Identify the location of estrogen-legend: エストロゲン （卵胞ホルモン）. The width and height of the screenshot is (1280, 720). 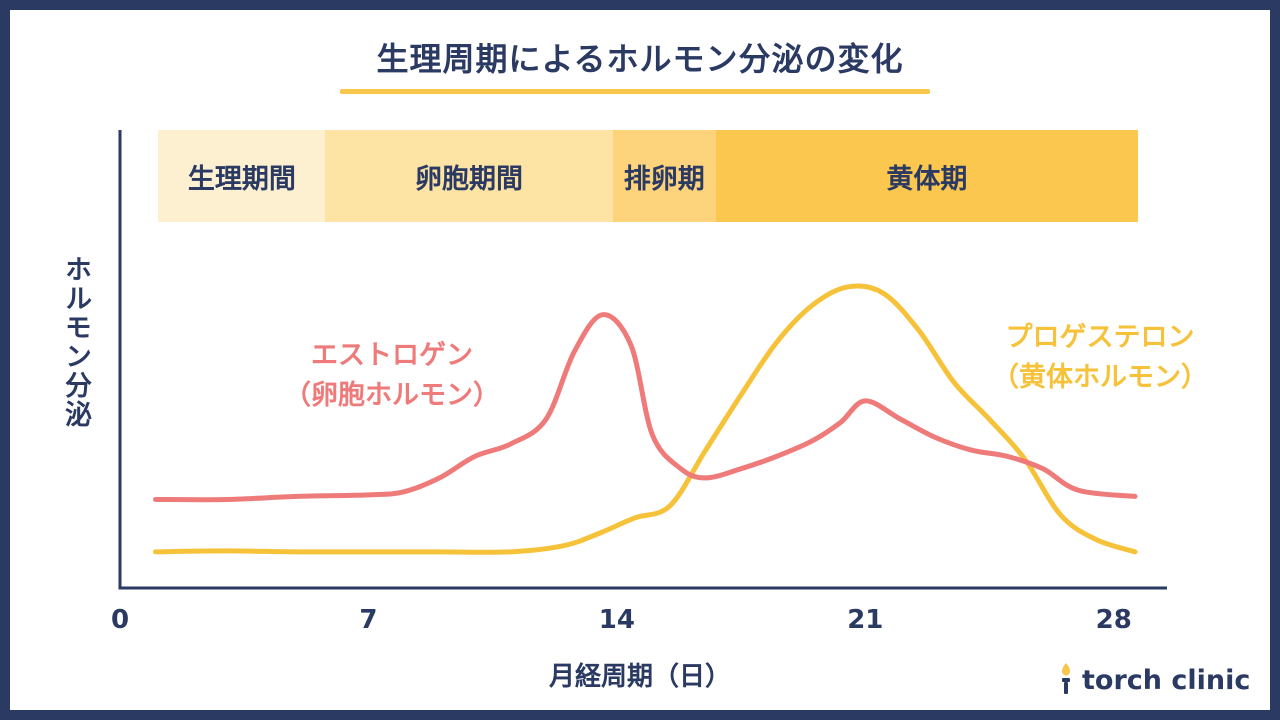
(392, 376).